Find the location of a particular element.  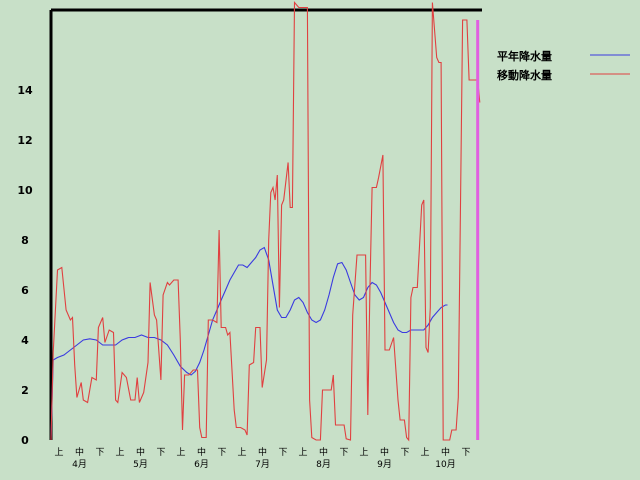

y-tick-label: 14 is located at coordinates (25, 90).